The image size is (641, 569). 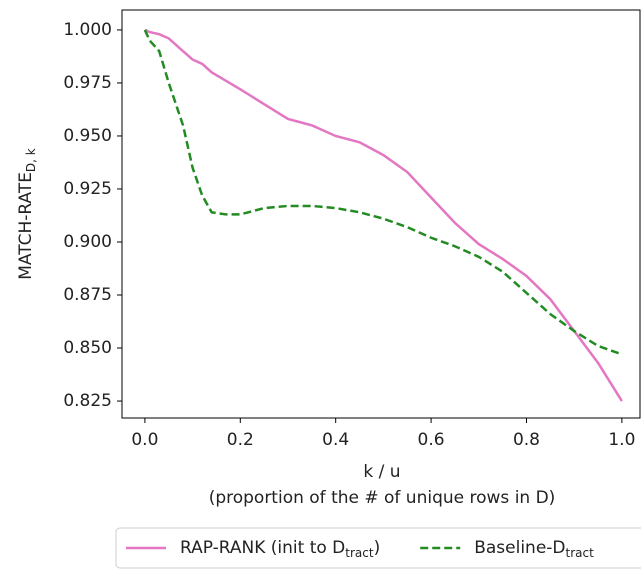 I want to click on y-tick-label: 0.850, so click(x=87, y=348).